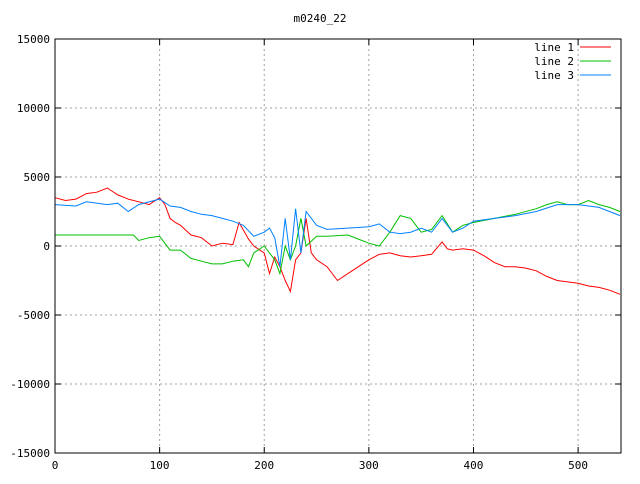 The height and width of the screenshot is (484, 640). What do you see at coordinates (33, 39) in the screenshot?
I see `y-tick-label: 15000` at bounding box center [33, 39].